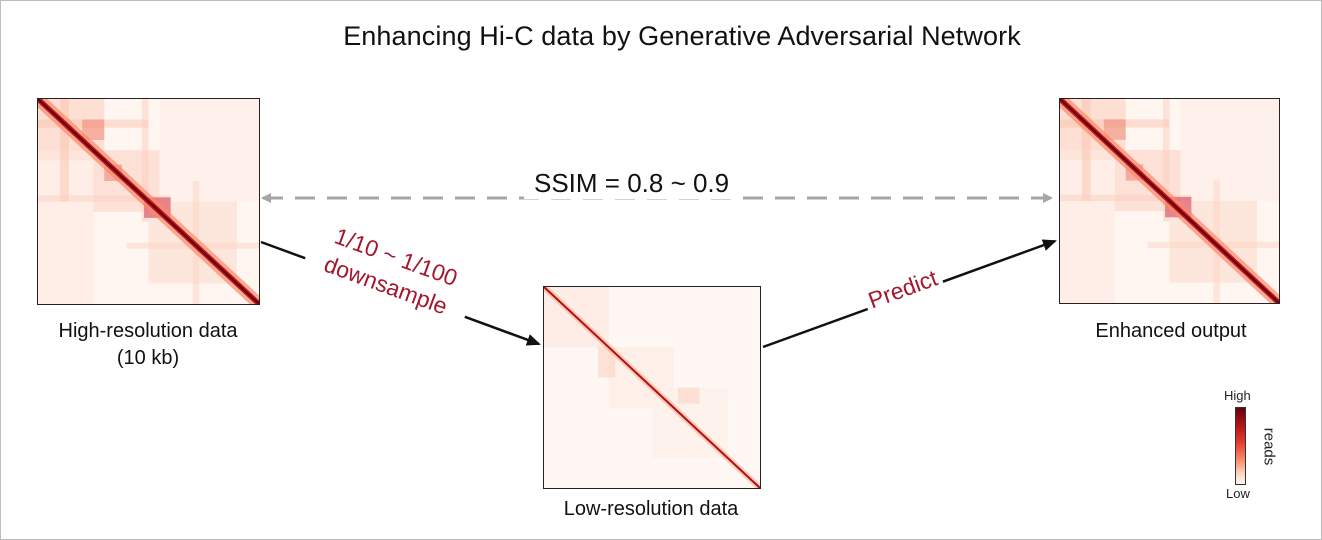 This screenshot has width=1322, height=540. I want to click on colorbar-title: reads, so click(1269, 446).